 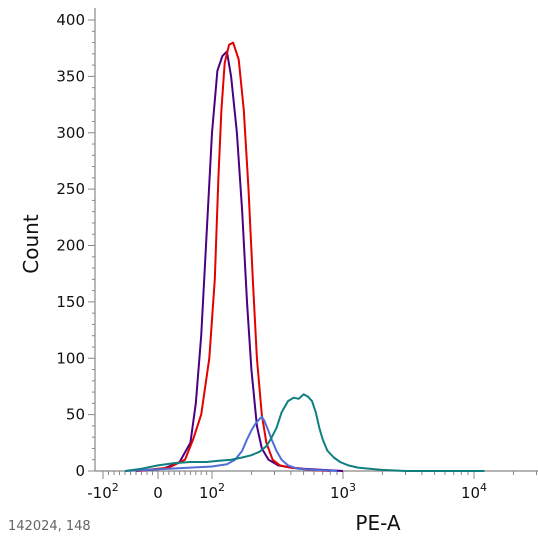 What do you see at coordinates (75, 415) in the screenshot?
I see `y-tick-label: 50` at bounding box center [75, 415].